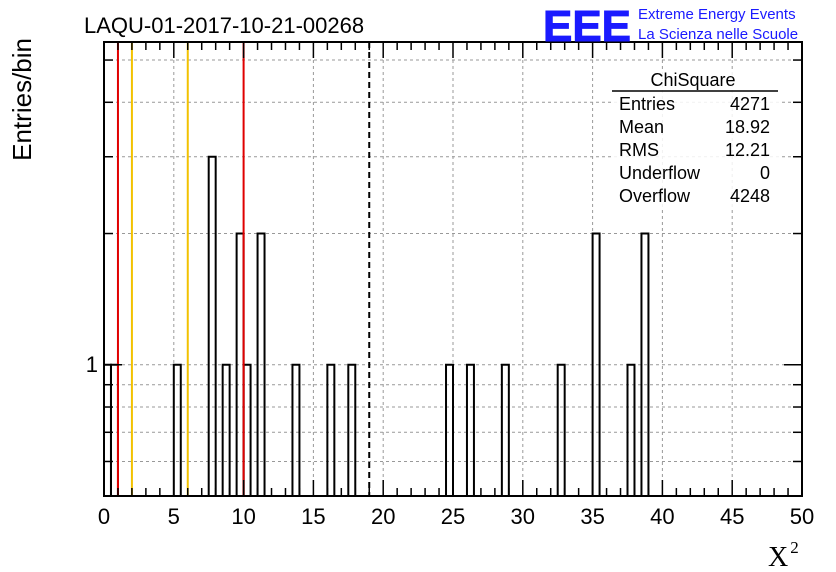  I want to click on x-tick-label: 50, so click(802, 516).